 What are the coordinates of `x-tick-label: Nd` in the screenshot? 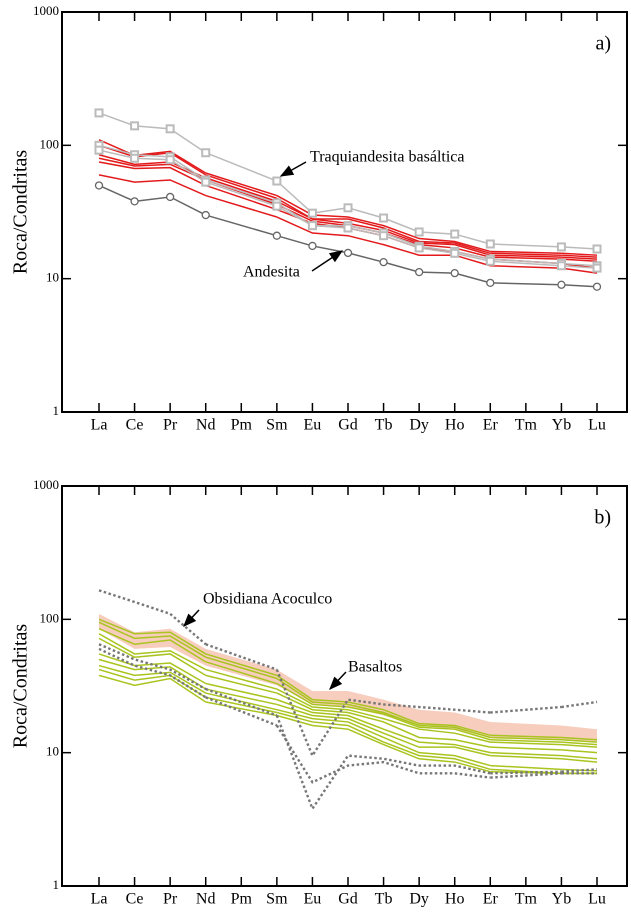 It's located at (206, 899).